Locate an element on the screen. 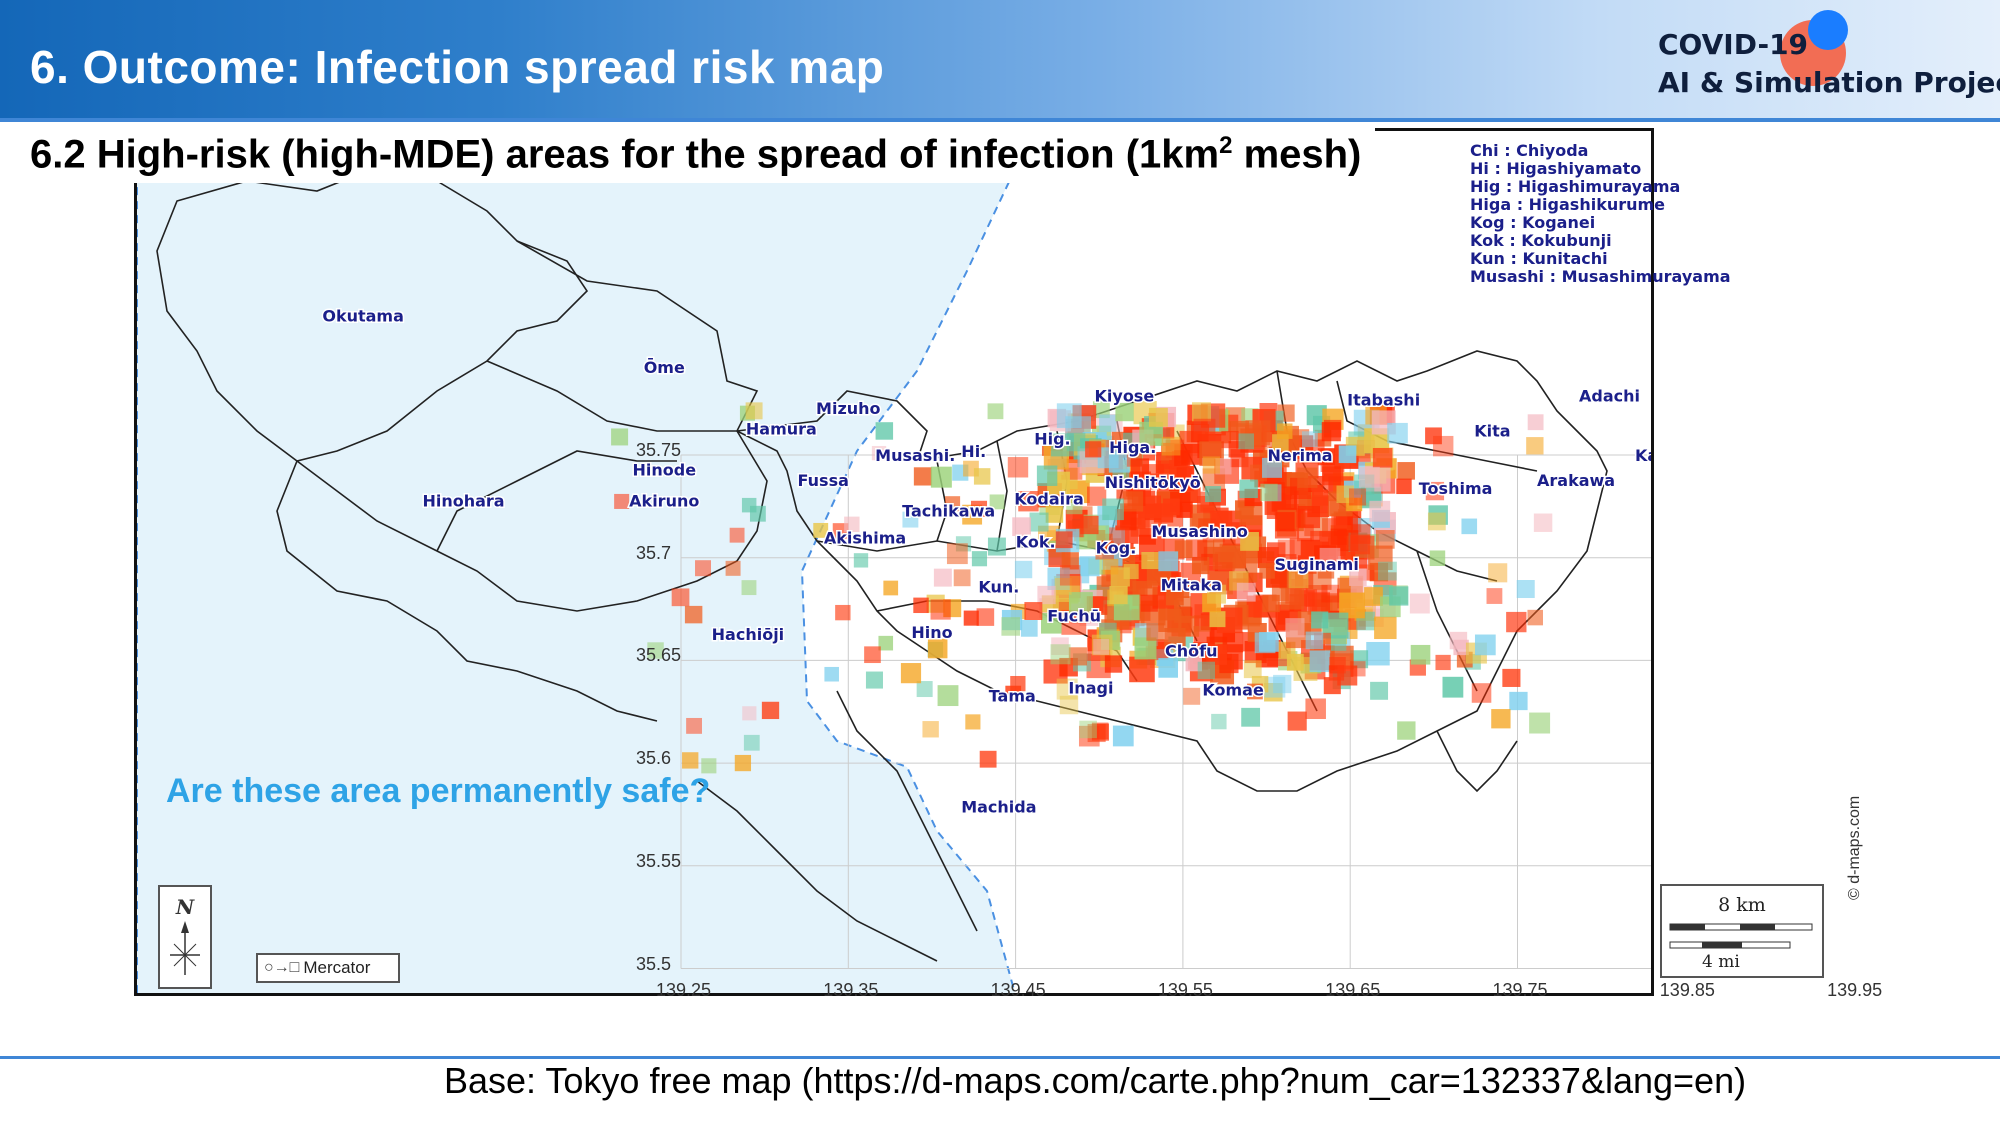  lon-tick-label: 139.25 is located at coordinates (684, 990).